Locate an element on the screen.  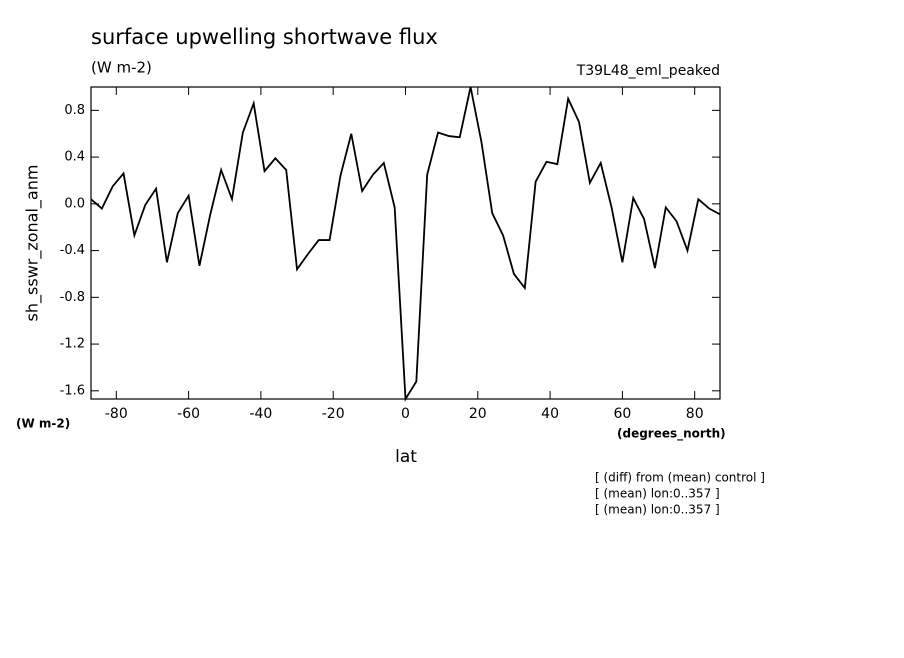
y-tick-label: -1.2 is located at coordinates (72, 344).